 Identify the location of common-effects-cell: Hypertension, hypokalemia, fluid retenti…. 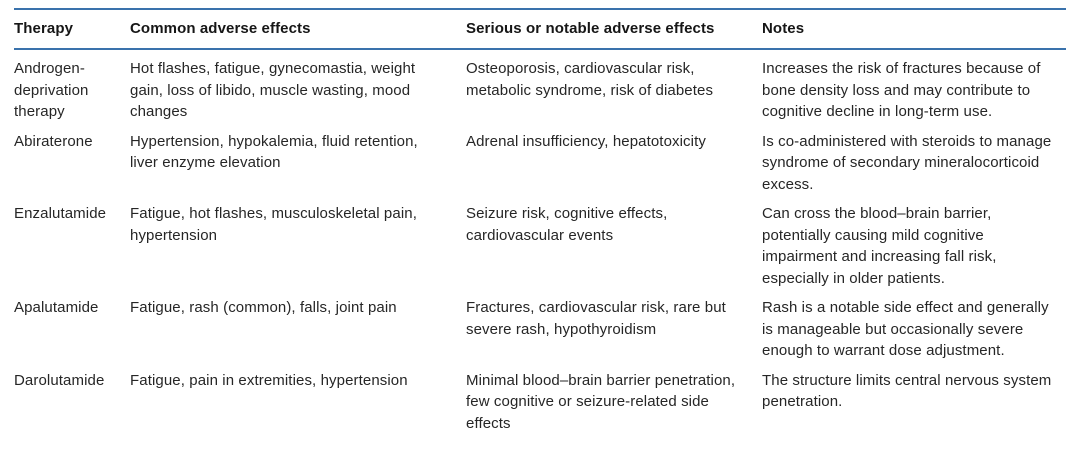
(274, 152).